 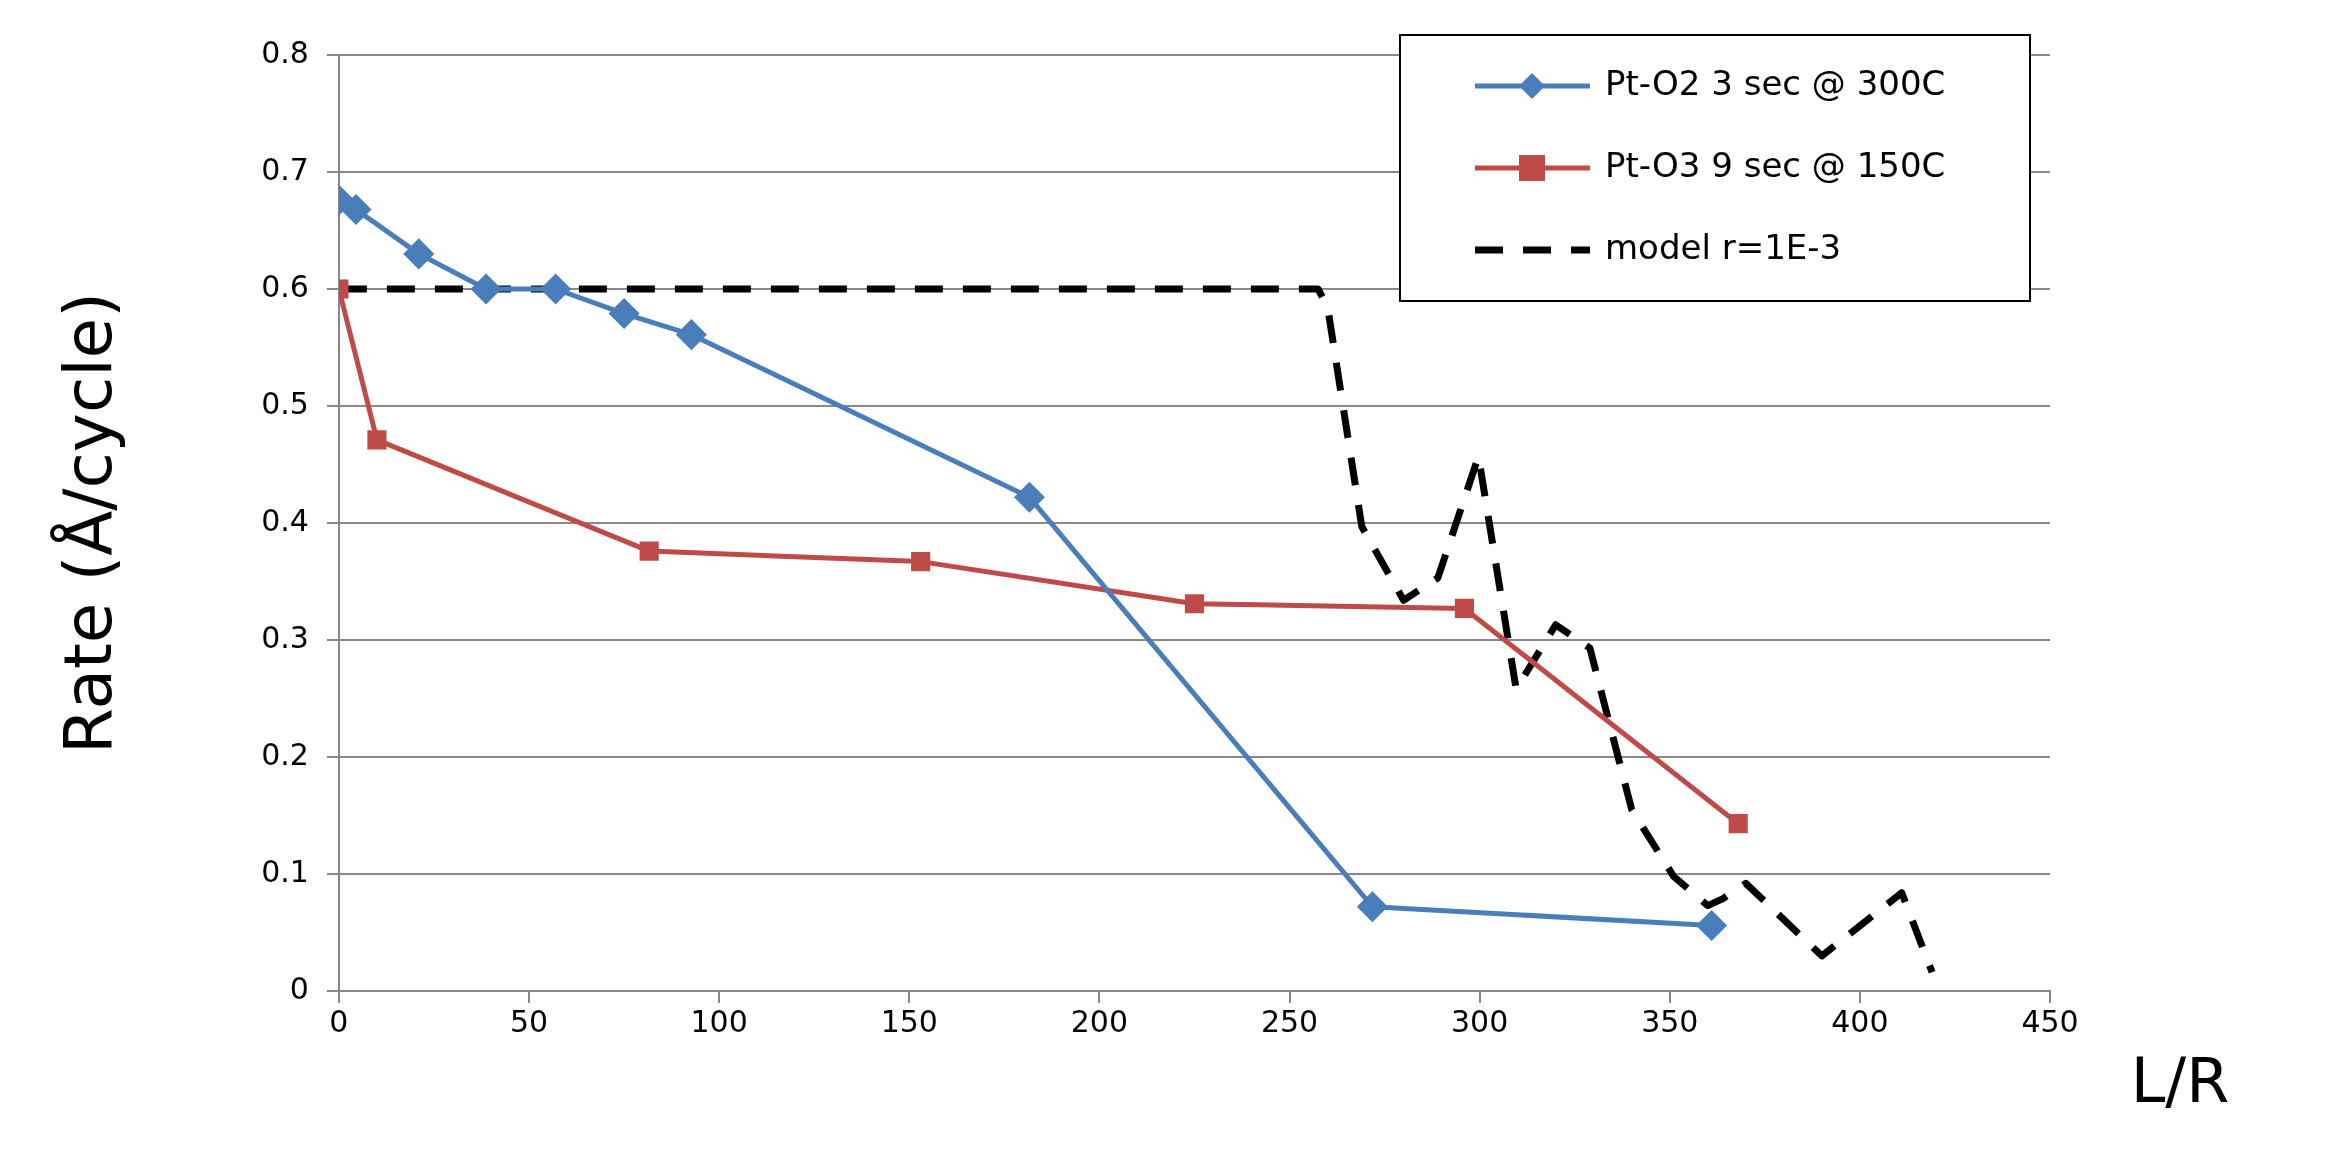 I want to click on x-tick-label: 50, so click(x=529, y=1021).